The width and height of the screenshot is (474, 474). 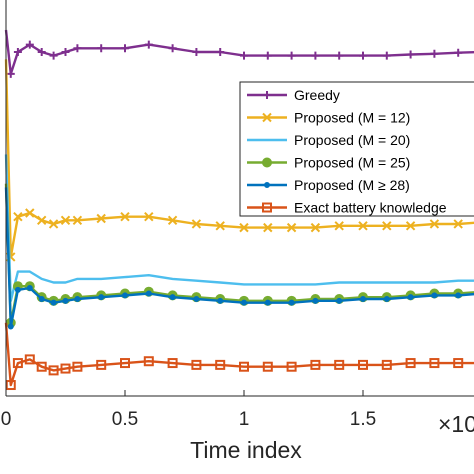 I want to click on legend-item-proposed-m-25: Proposed (M = 25), so click(x=328, y=163).